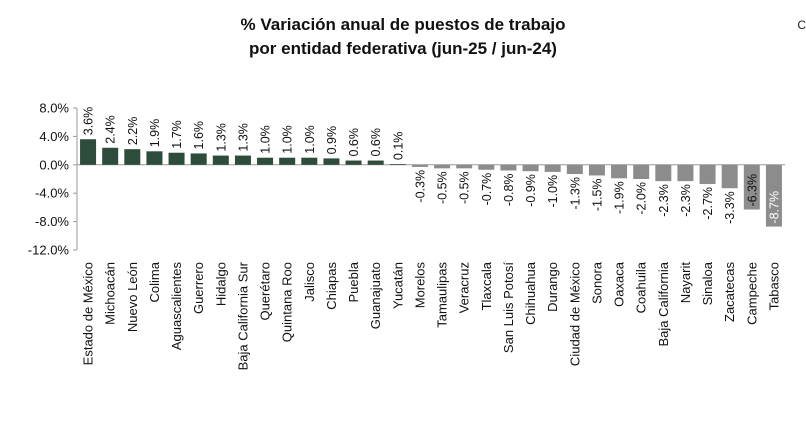 The height and width of the screenshot is (430, 806). Describe the element at coordinates (420, 186) in the screenshot. I see `value-label: -0.3%` at that location.